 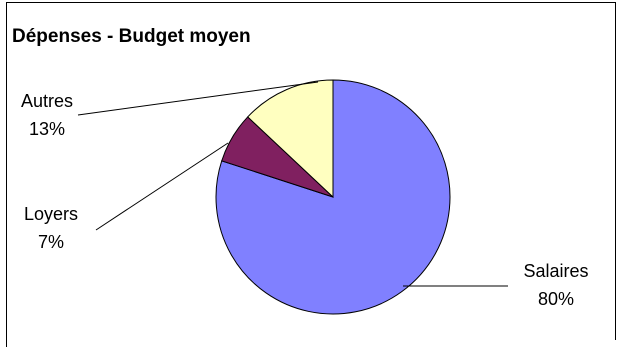 I want to click on slice-label-autres: Autres, so click(x=47, y=101).